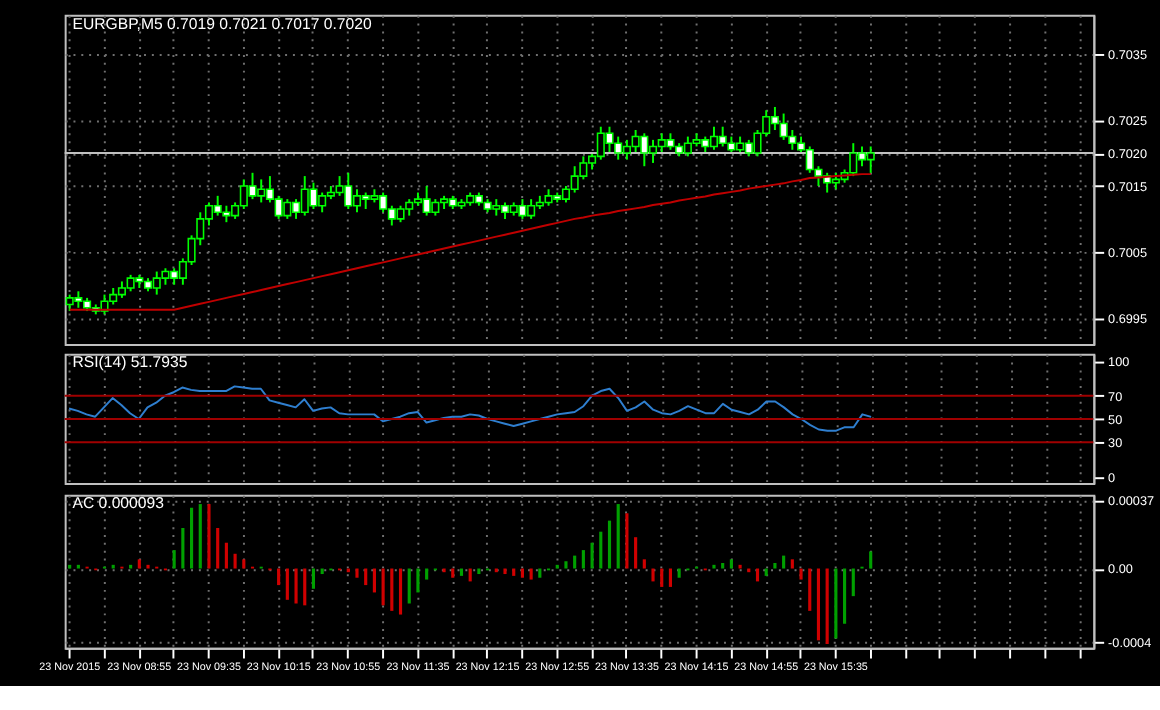  I want to click on line-series, so click(470, 408).